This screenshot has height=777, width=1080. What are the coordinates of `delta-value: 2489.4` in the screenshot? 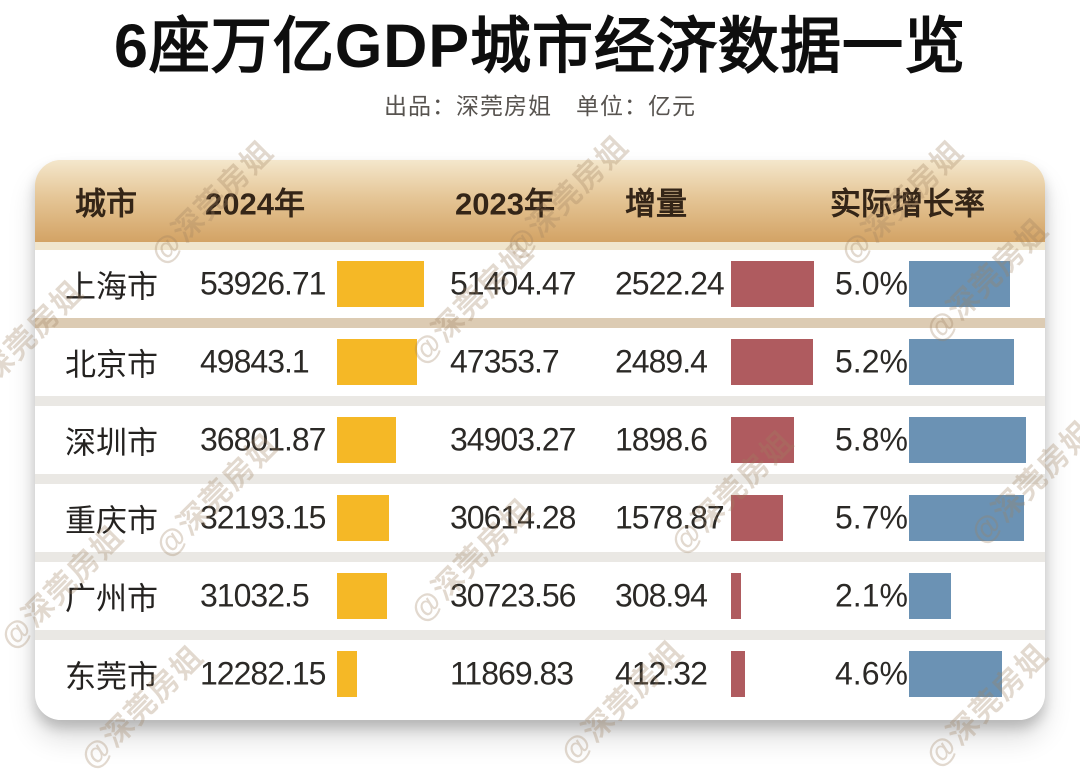 It's located at (661, 361).